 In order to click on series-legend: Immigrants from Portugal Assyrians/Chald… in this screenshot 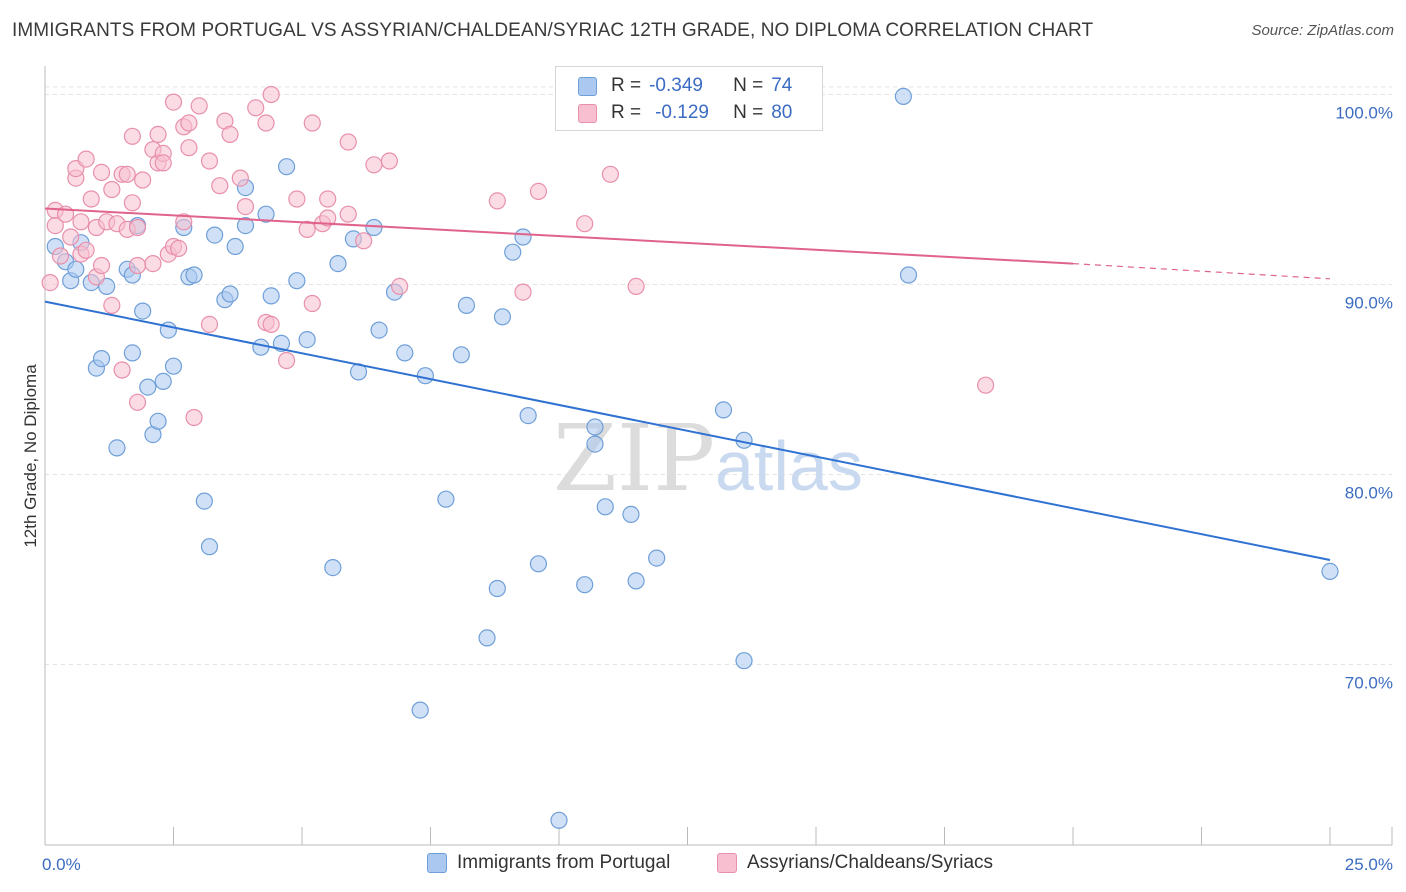, I will do `click(703, 865)`.